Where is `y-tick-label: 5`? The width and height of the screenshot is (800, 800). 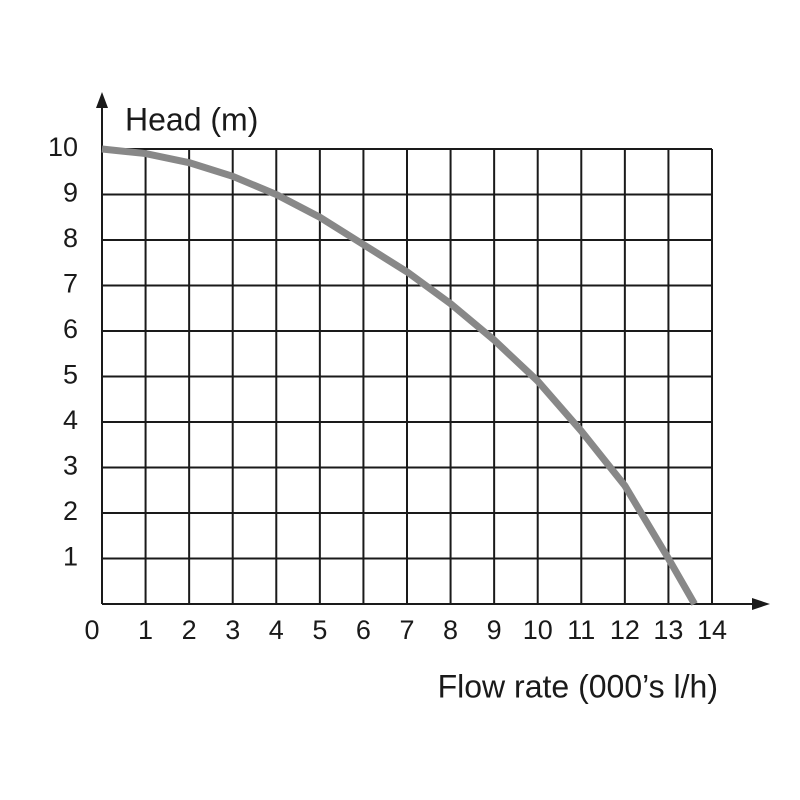 y-tick-label: 5 is located at coordinates (70, 375).